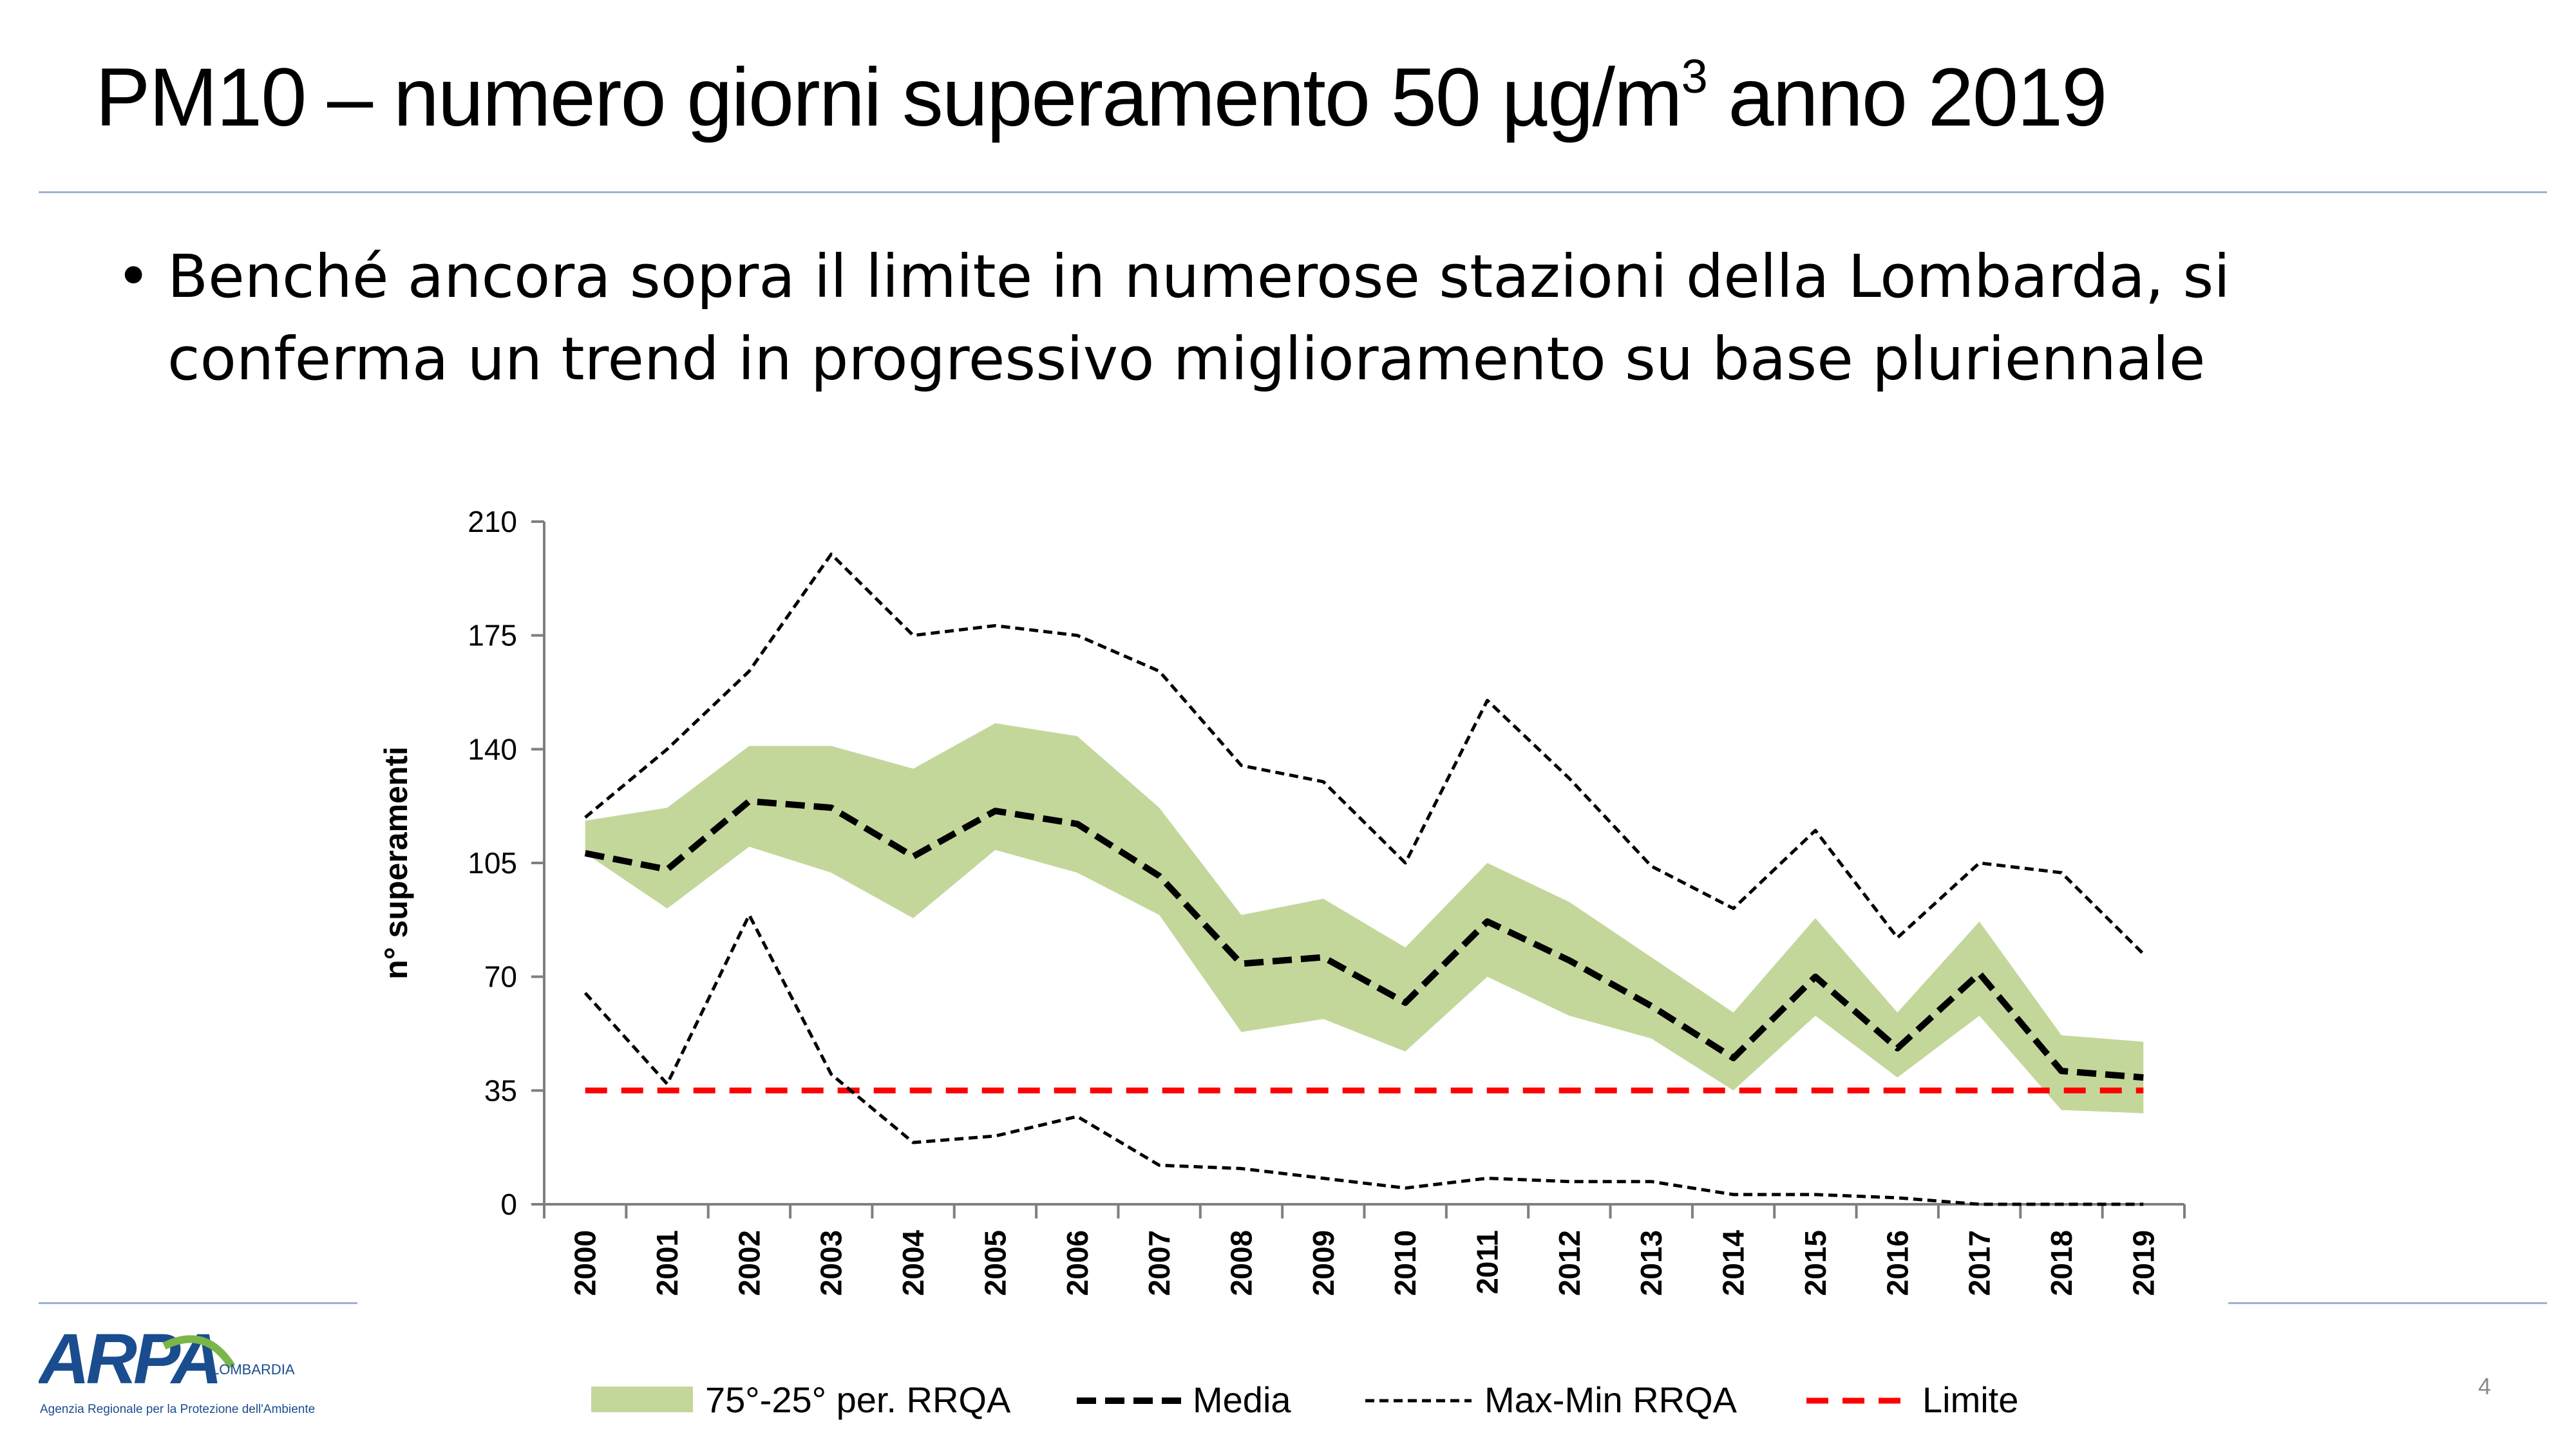  What do you see at coordinates (995, 1263) in the screenshot?
I see `x-tick-label: 2005` at bounding box center [995, 1263].